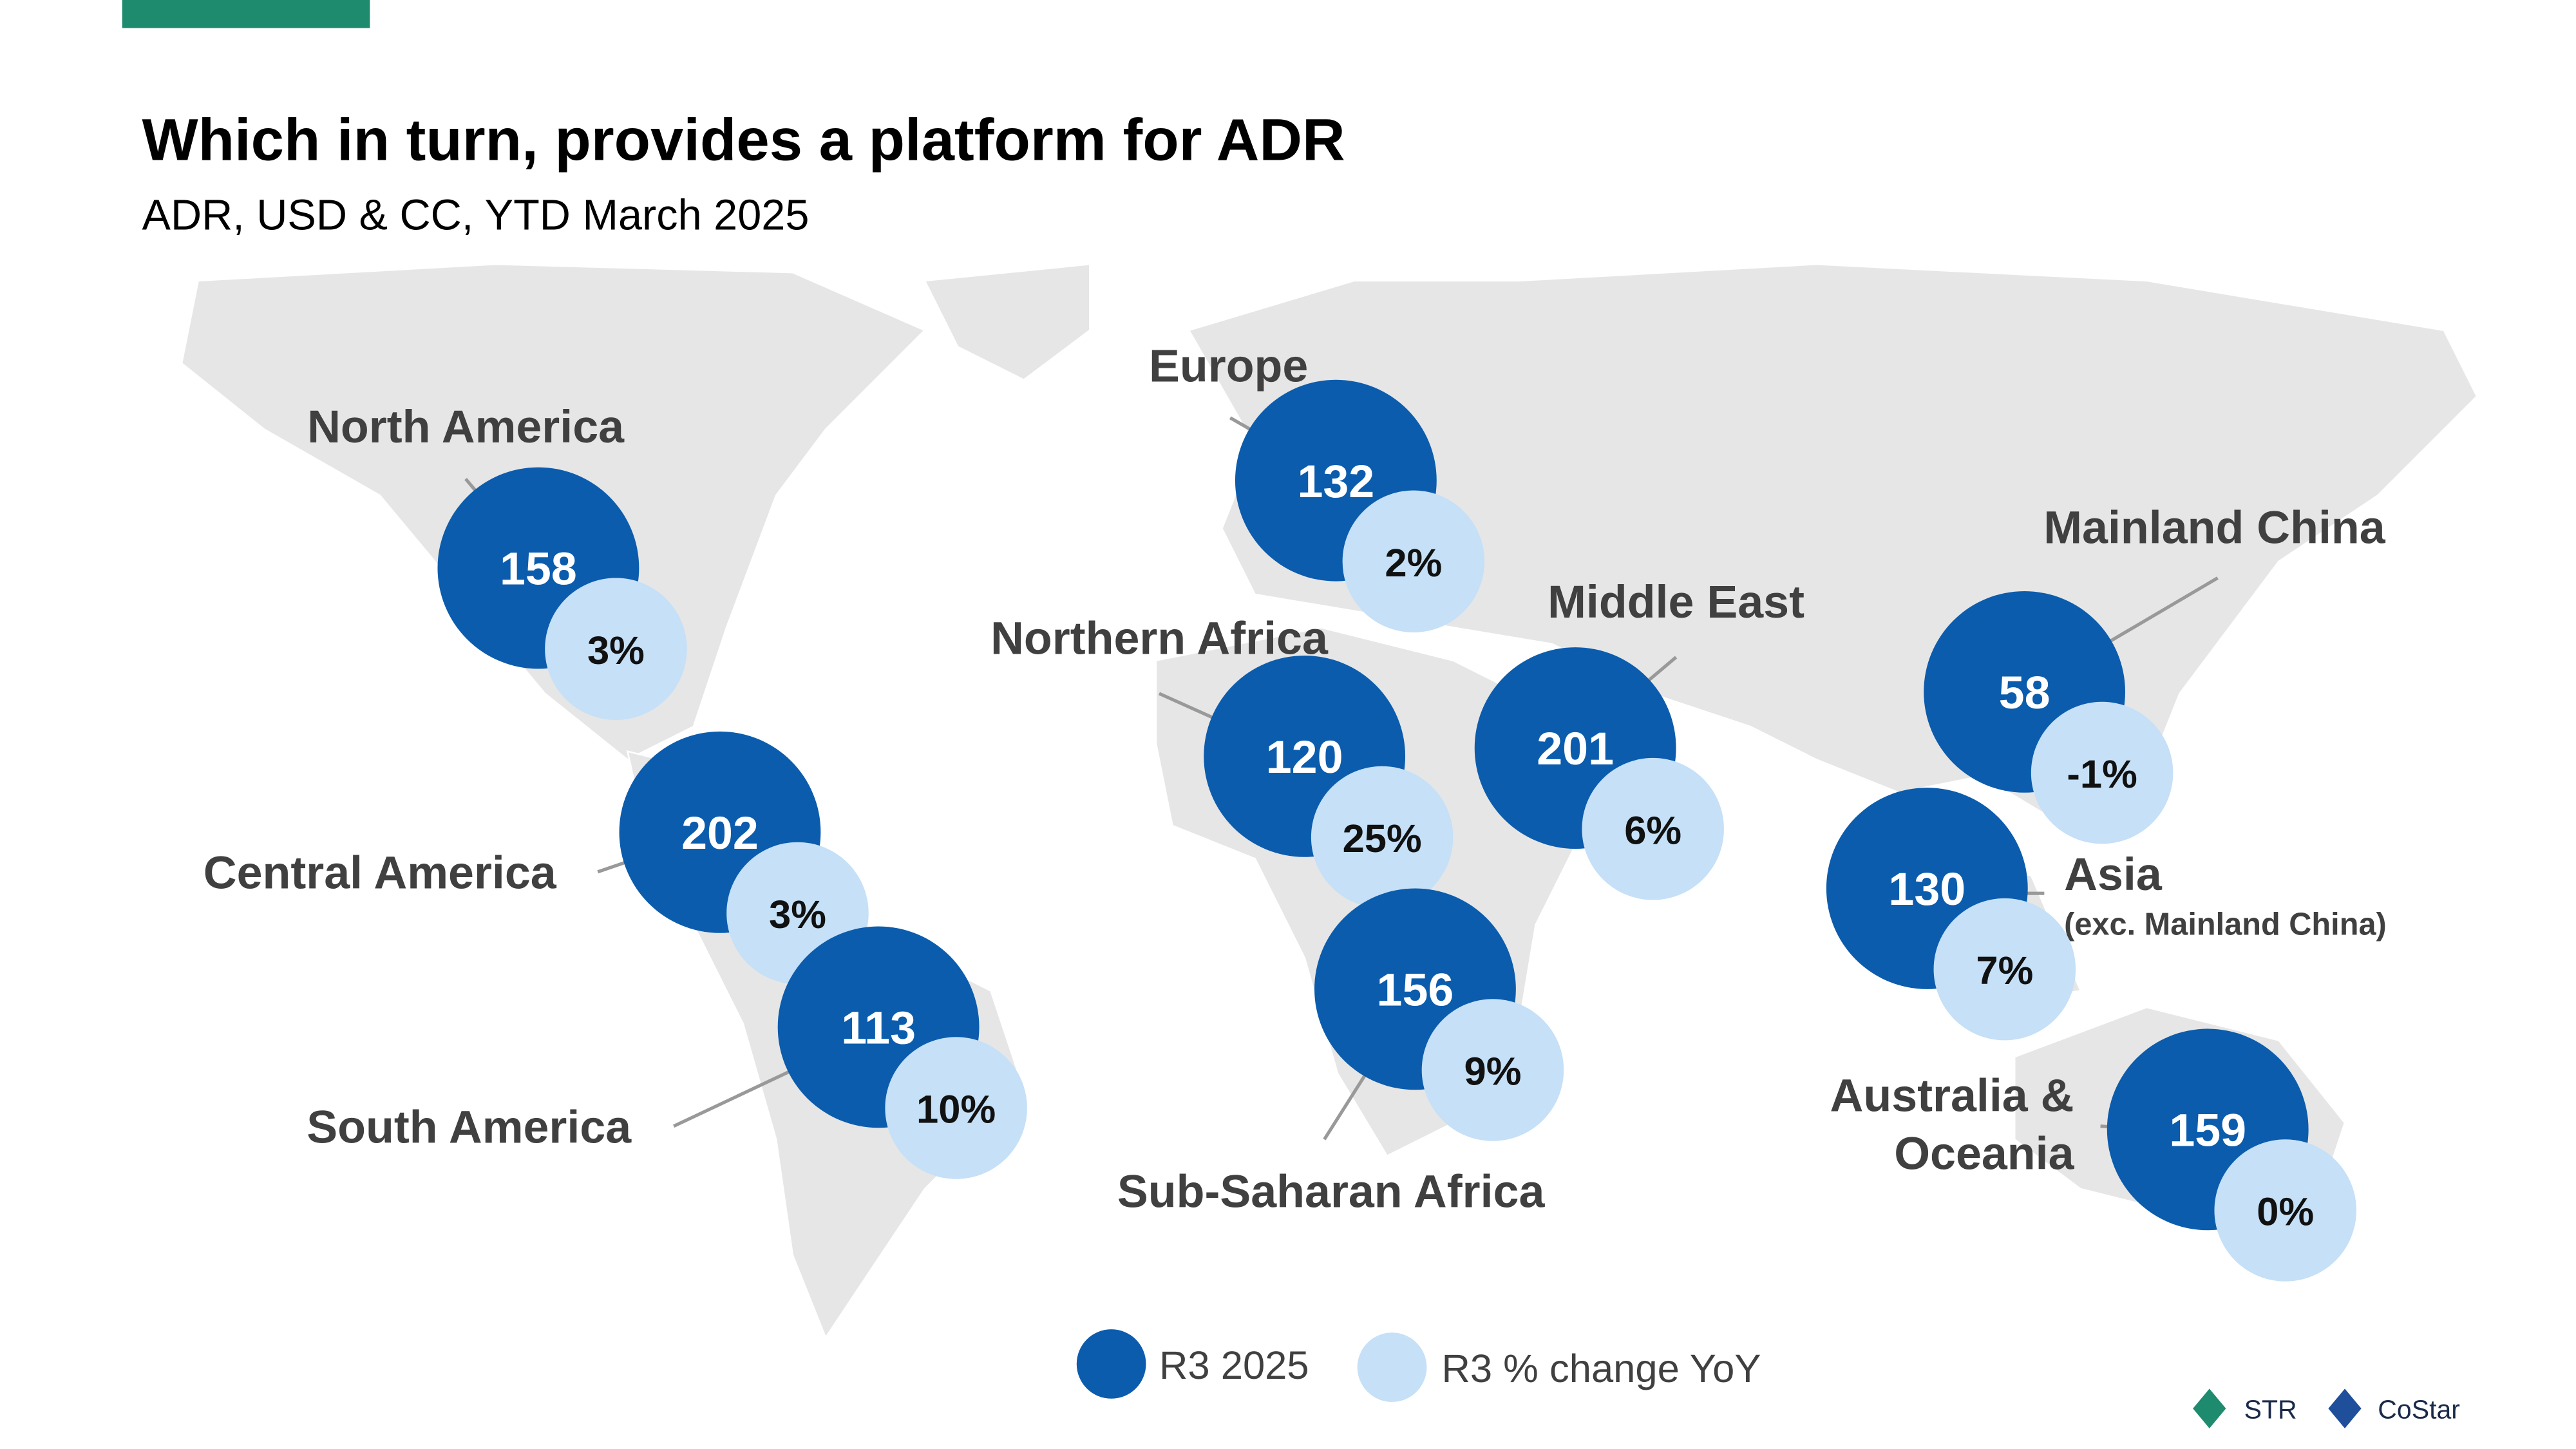  Describe the element at coordinates (1415, 990) in the screenshot. I see `adr-value: 156` at that location.